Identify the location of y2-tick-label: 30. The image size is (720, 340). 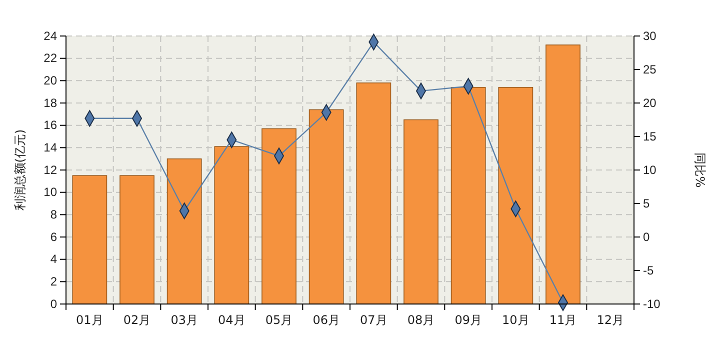
(650, 35).